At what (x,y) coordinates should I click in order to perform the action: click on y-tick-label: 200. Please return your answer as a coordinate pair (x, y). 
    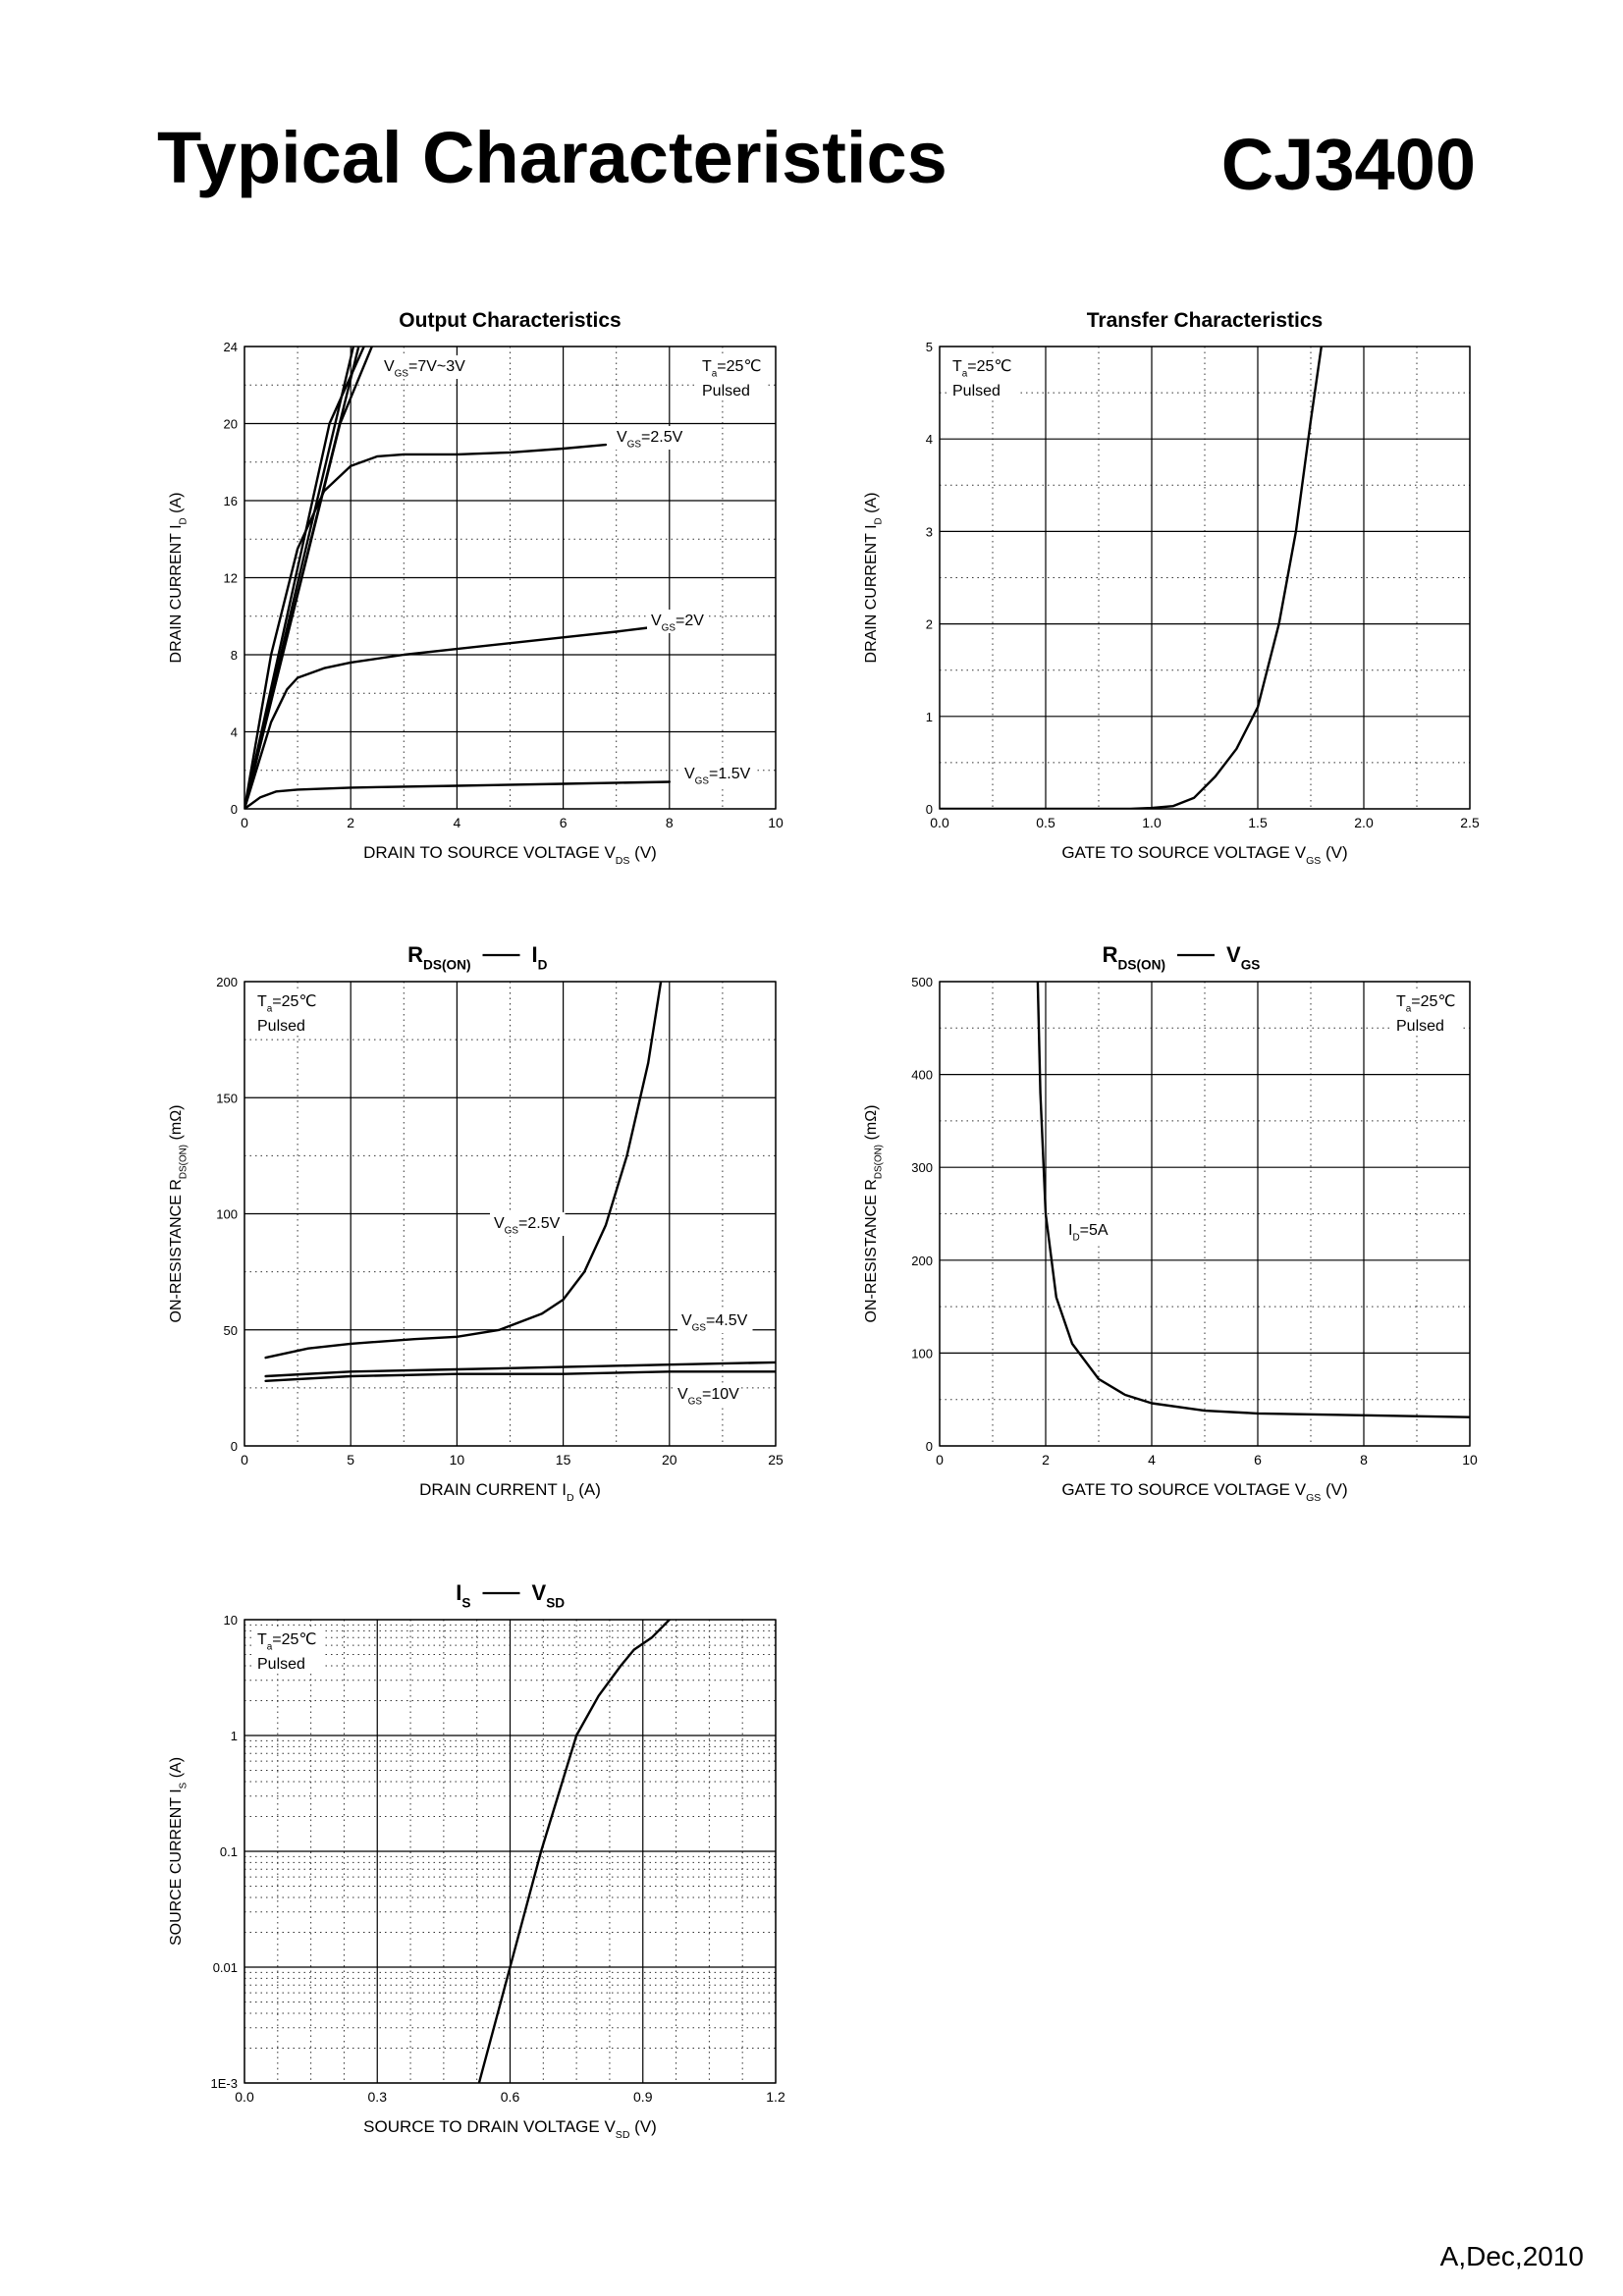
    Looking at the image, I should click on (922, 1261).